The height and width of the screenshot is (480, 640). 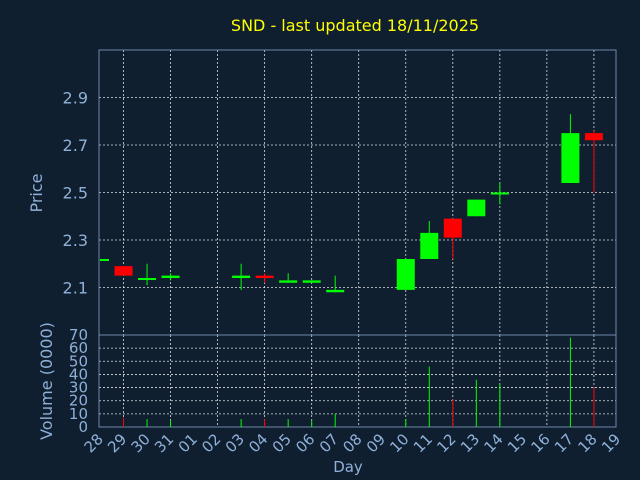 What do you see at coordinates (75, 98) in the screenshot?
I see `price-tick-label: 2.9` at bounding box center [75, 98].